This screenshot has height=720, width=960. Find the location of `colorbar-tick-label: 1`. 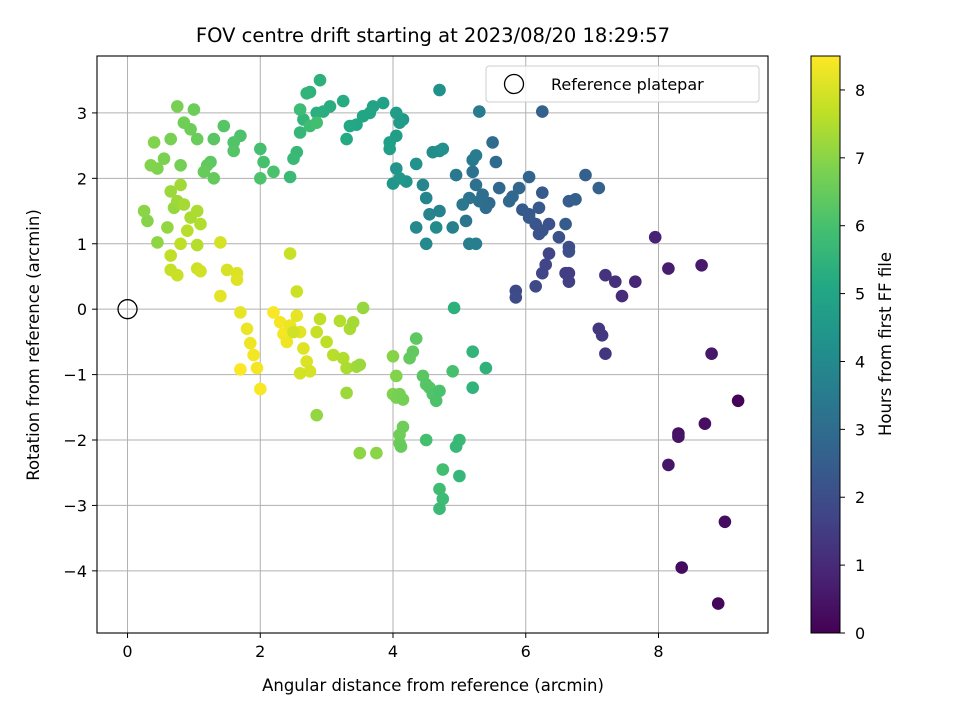

colorbar-tick-label: 1 is located at coordinates (860, 565).